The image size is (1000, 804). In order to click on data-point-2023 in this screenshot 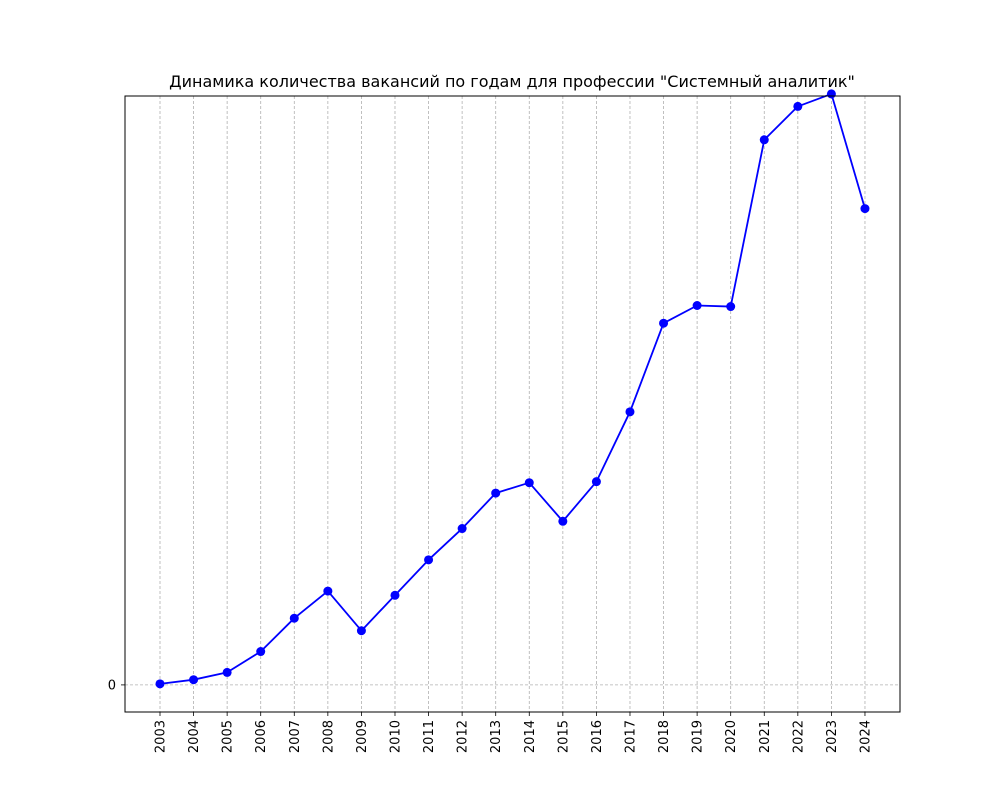, I will do `click(831, 94)`.